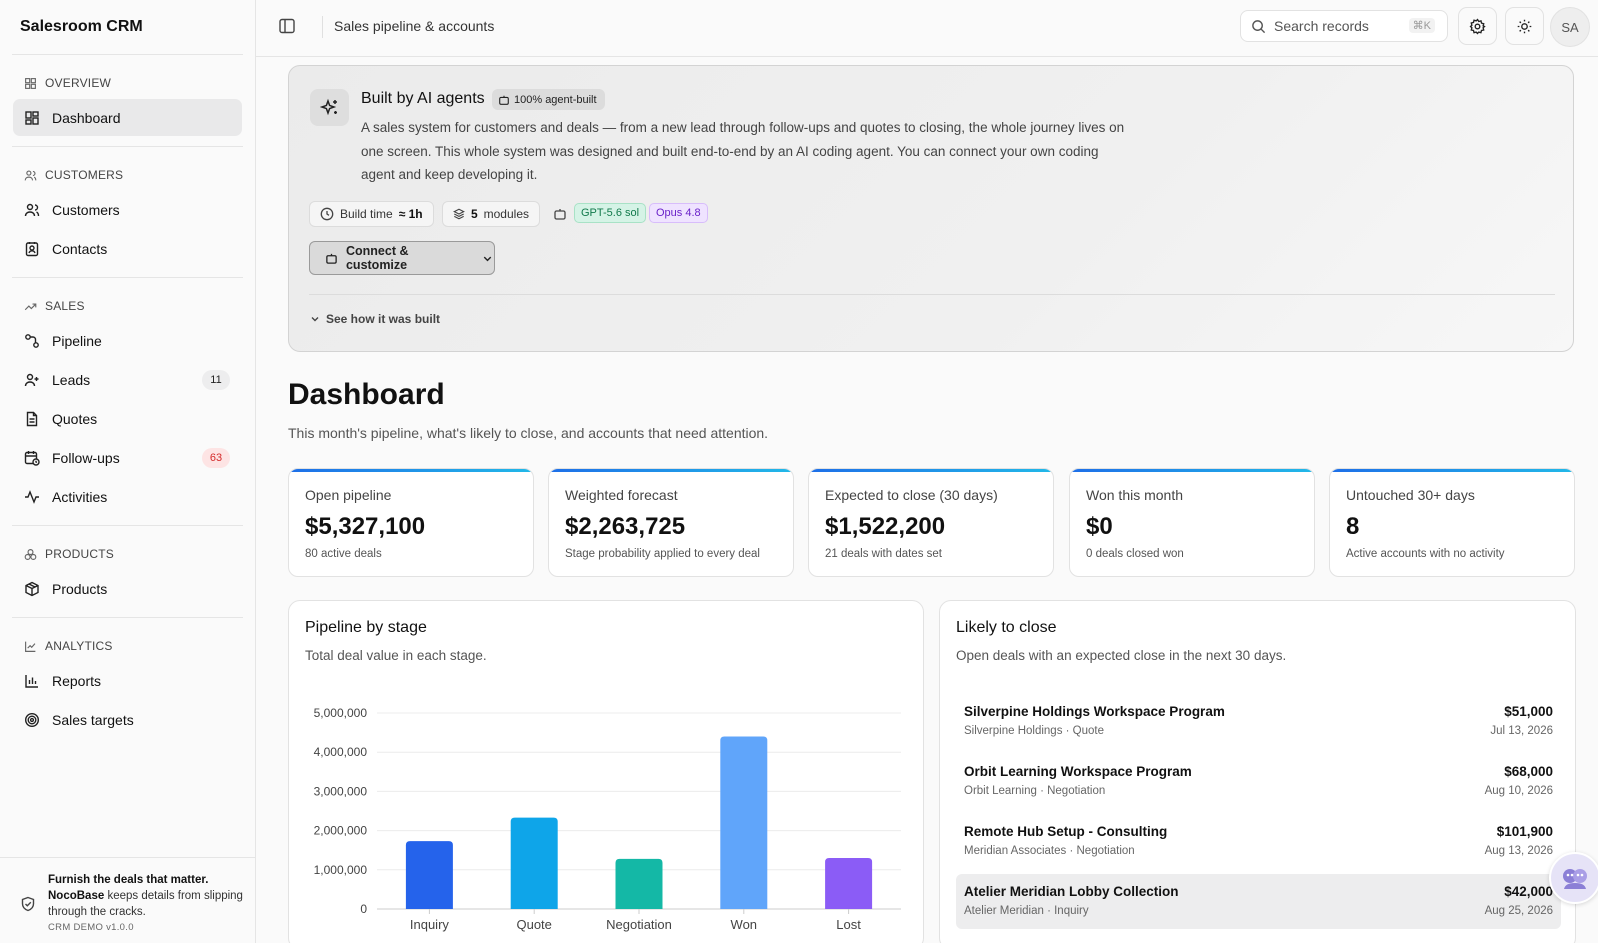  Describe the element at coordinates (341, 713) in the screenshot. I see `y-tick-label: 5,000,000` at that location.